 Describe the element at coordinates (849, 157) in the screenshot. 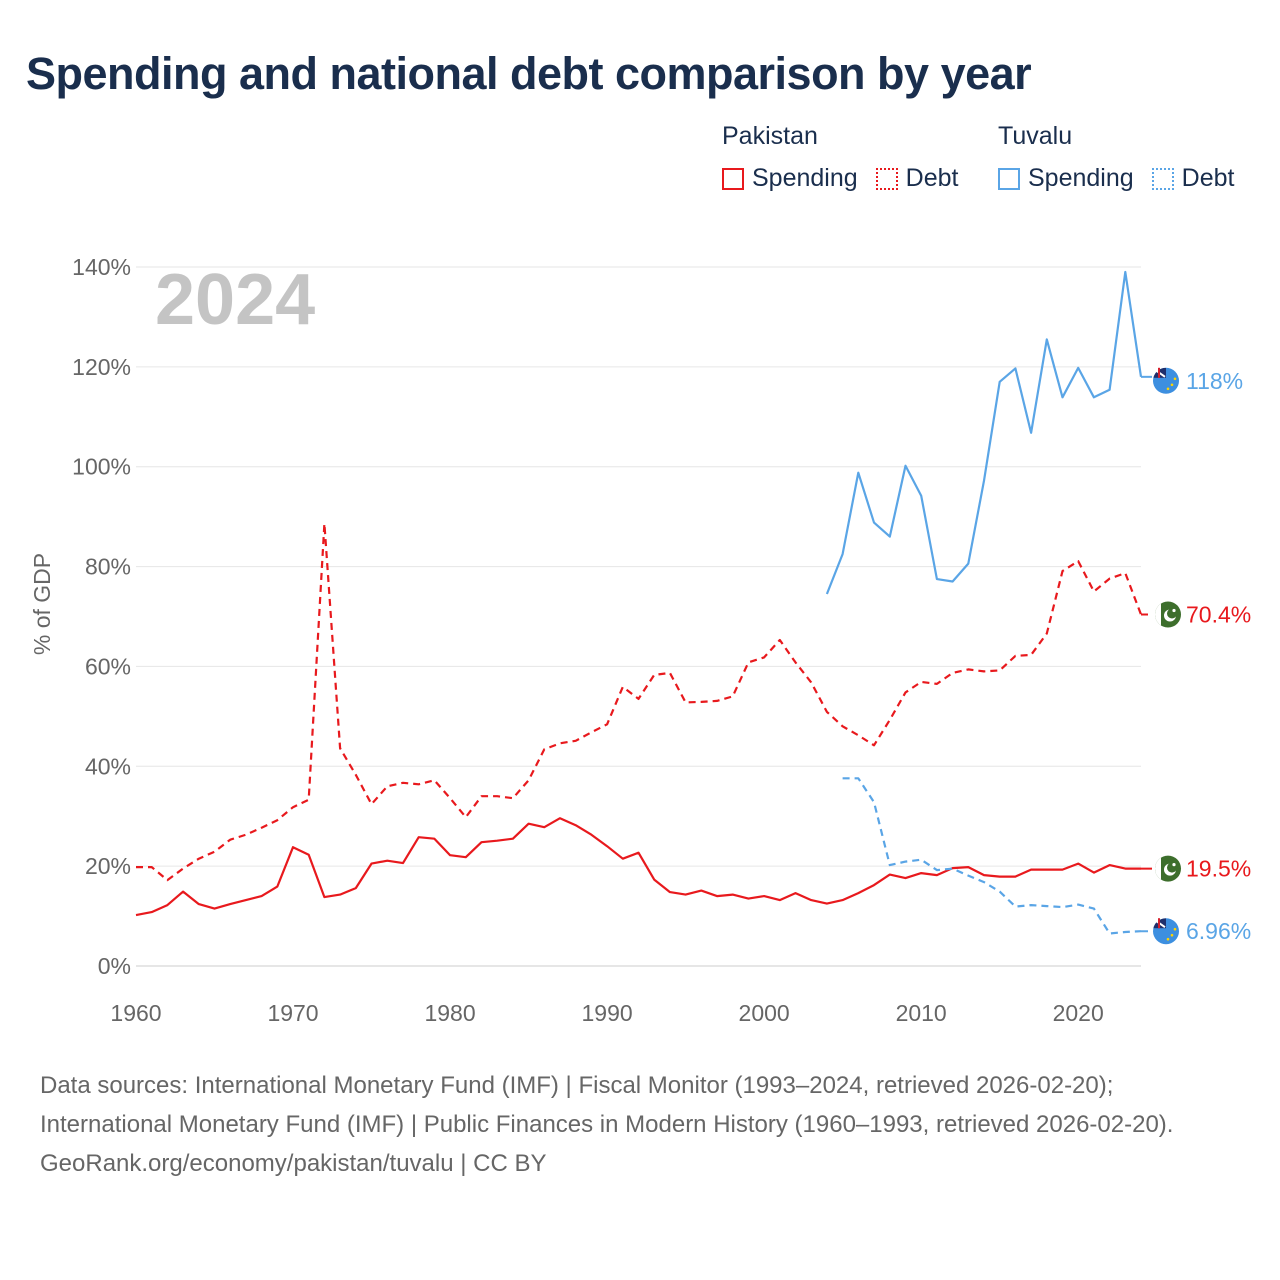

I see `legend-group-pakistan: Pakistan Spending Debt` at that location.